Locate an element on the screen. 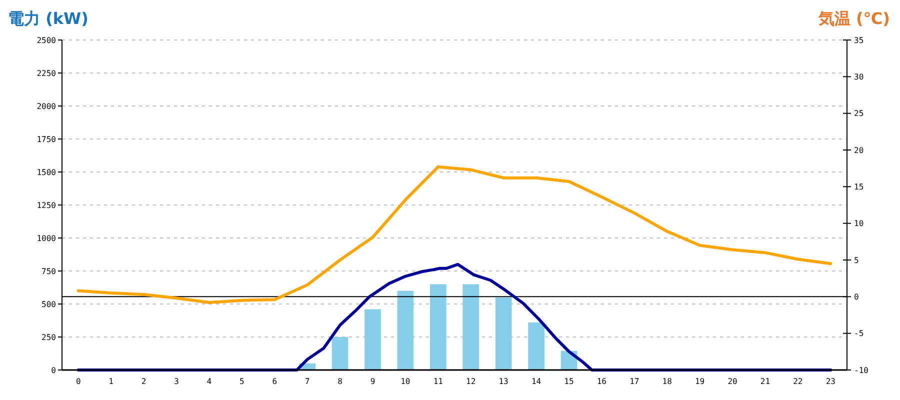  x-tick-label: 13 is located at coordinates (503, 381).